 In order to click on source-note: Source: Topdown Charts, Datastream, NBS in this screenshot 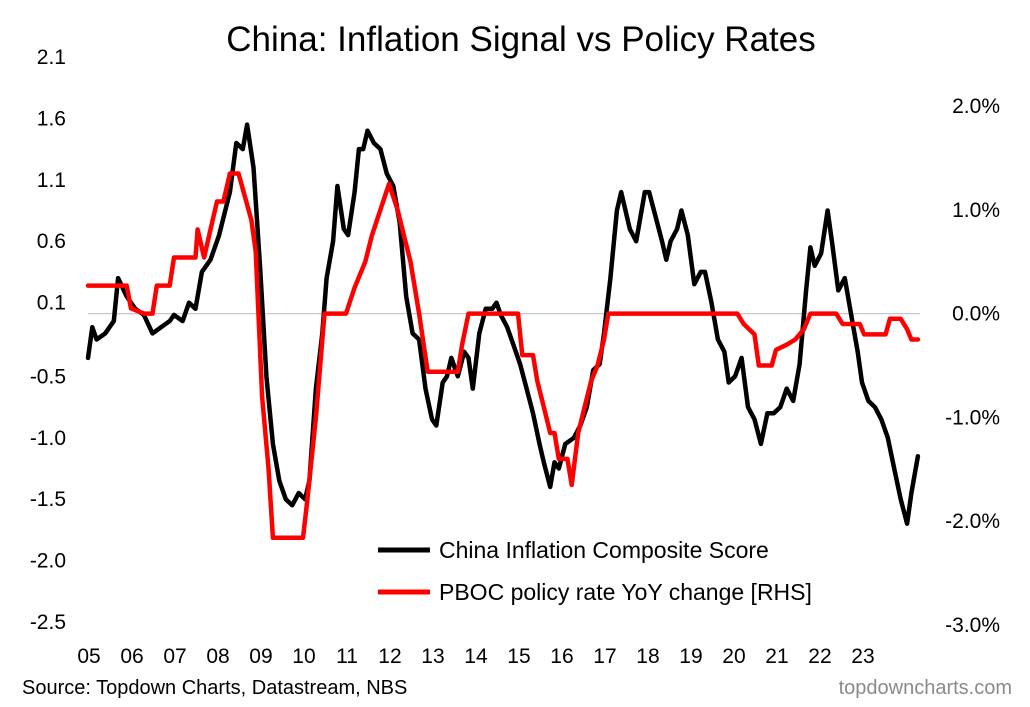, I will do `click(214, 688)`.